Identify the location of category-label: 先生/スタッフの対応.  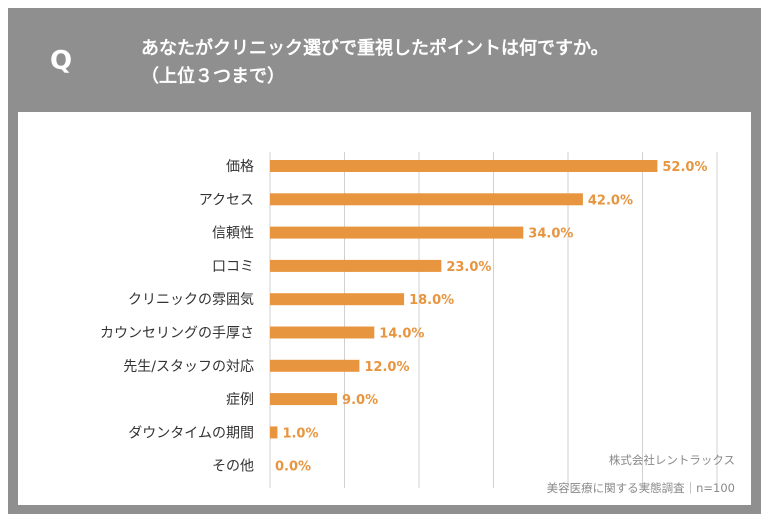
(188, 367).